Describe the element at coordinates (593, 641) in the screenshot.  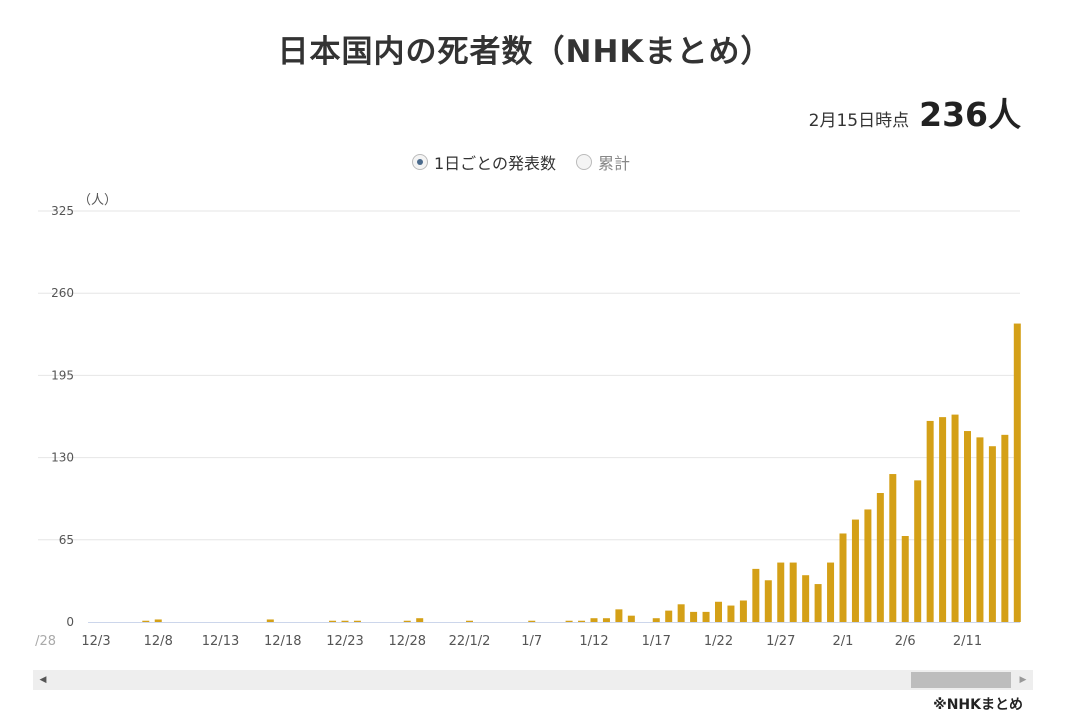
I see `x-tick-label: 1/12` at that location.